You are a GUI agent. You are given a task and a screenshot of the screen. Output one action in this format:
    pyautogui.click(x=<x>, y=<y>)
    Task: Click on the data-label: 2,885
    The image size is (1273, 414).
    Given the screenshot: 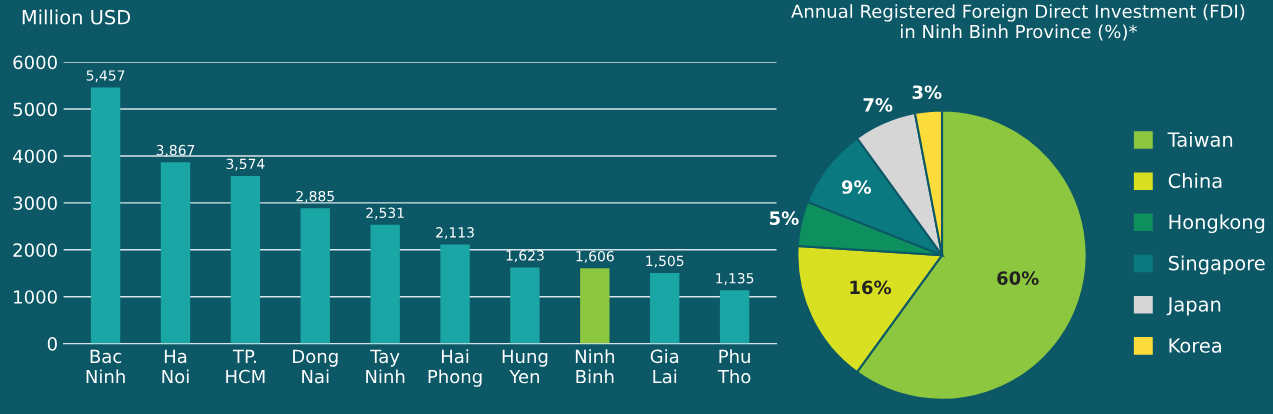 What is the action you would take?
    pyautogui.click(x=315, y=196)
    